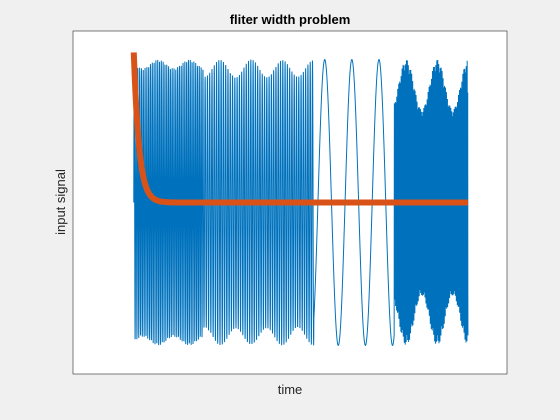 The height and width of the screenshot is (420, 560). What do you see at coordinates (60, 202) in the screenshot?
I see `y-axis-label: input signal` at bounding box center [60, 202].